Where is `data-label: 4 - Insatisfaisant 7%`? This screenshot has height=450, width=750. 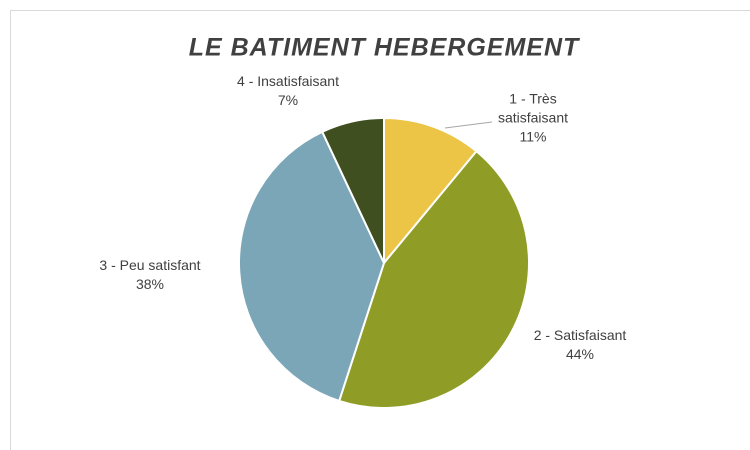
data-label: 4 - Insatisfaisant 7% is located at coordinates (288, 91).